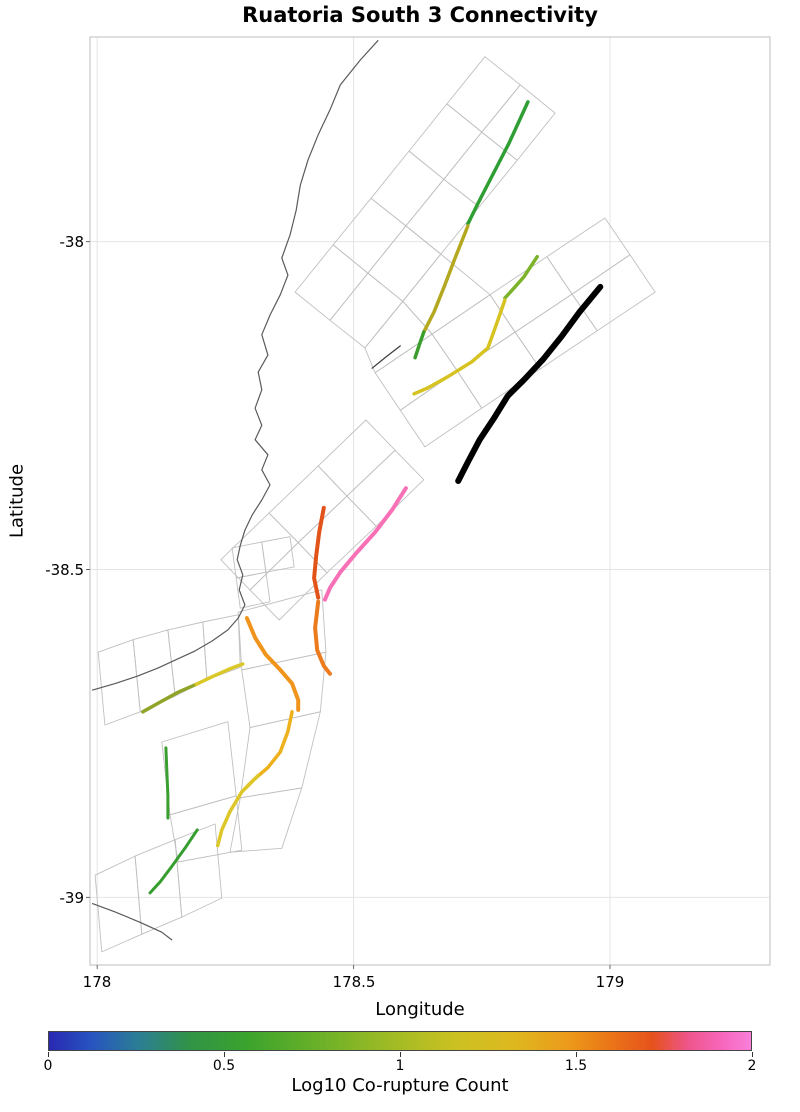  Describe the element at coordinates (272, 664) in the screenshot. I see `fault-trace-central-orange-curve` at that location.